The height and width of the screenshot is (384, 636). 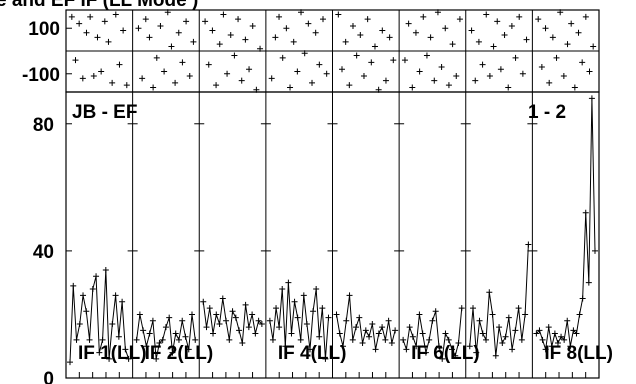 What do you see at coordinates (43, 125) in the screenshot?
I see `amplitude-tick-label: 80` at bounding box center [43, 125].